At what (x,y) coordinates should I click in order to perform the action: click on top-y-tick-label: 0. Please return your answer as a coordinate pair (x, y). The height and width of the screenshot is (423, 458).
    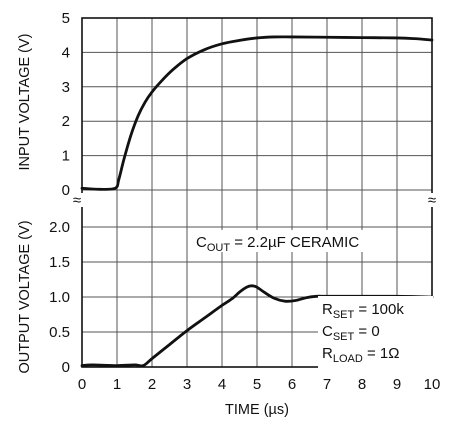
    Looking at the image, I should click on (66, 190).